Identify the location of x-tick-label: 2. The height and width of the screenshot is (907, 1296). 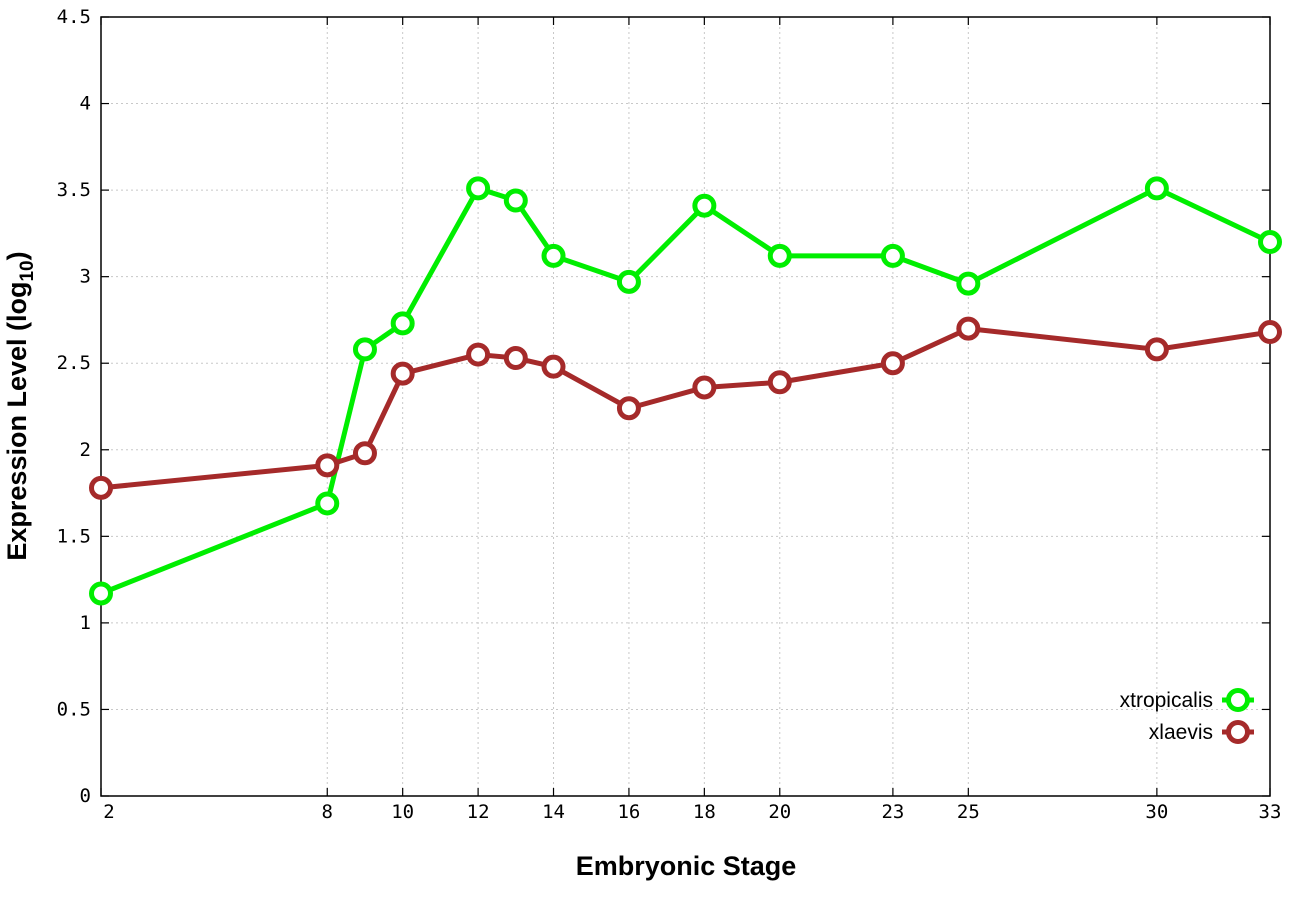
(108, 812).